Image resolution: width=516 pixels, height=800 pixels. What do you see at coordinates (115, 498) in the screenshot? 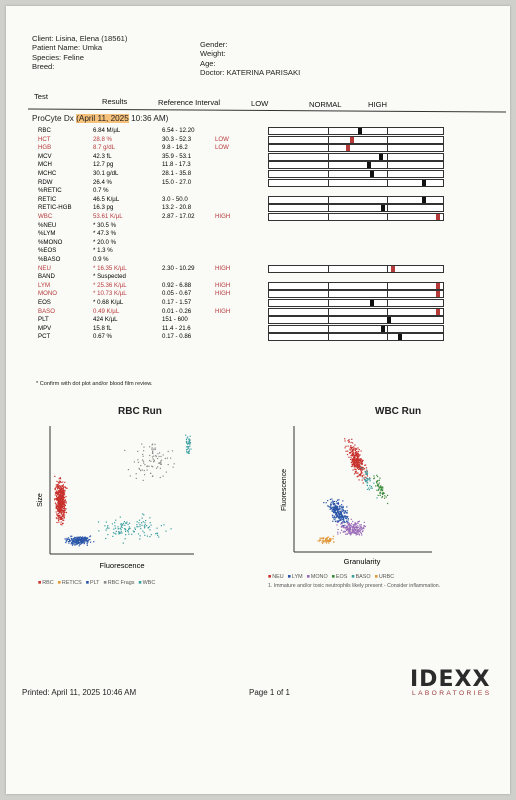
I see `rbc-run-plot: Size Fluorescence` at bounding box center [115, 498].